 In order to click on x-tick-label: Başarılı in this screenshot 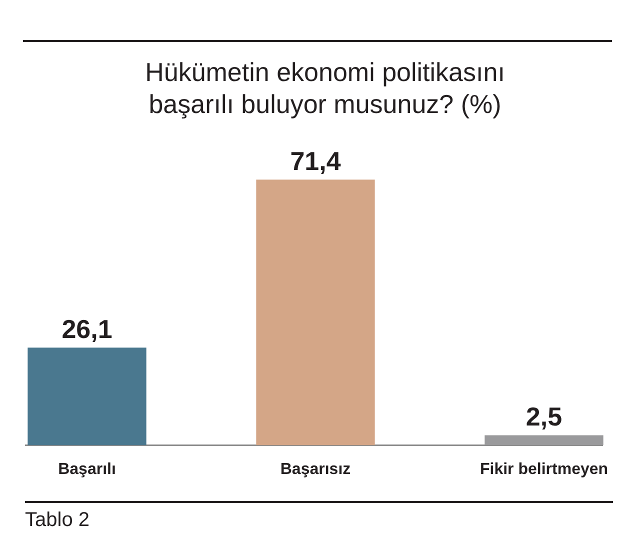, I will do `click(87, 469)`.